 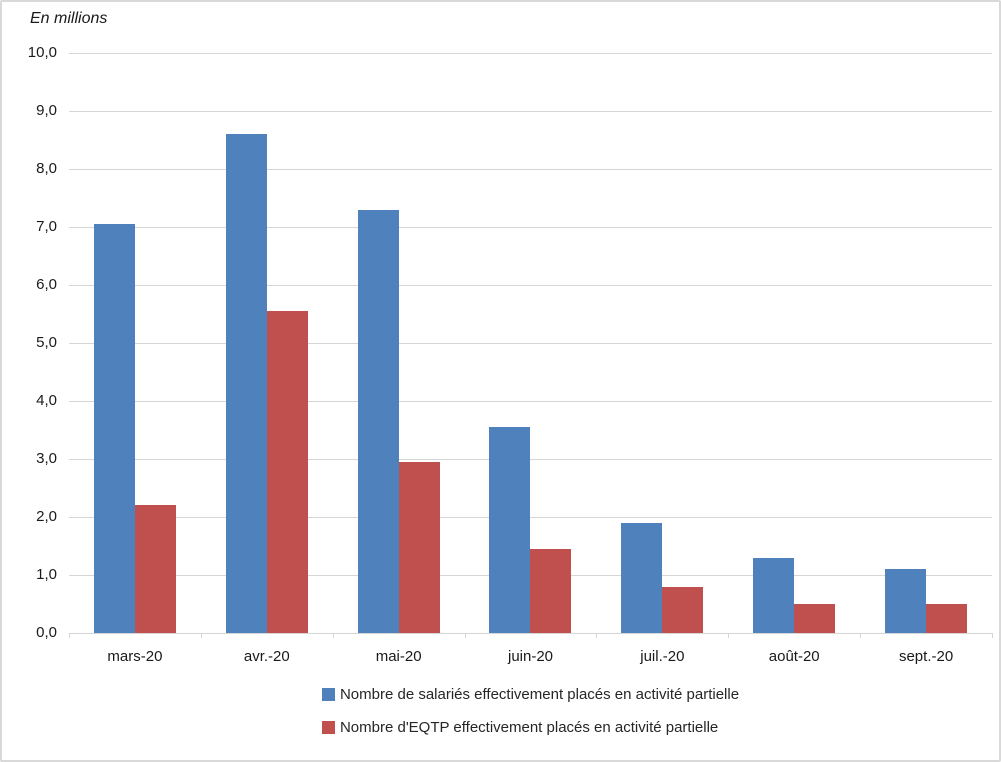 I want to click on y-axis-tick-label: 9,0, so click(x=46, y=110).